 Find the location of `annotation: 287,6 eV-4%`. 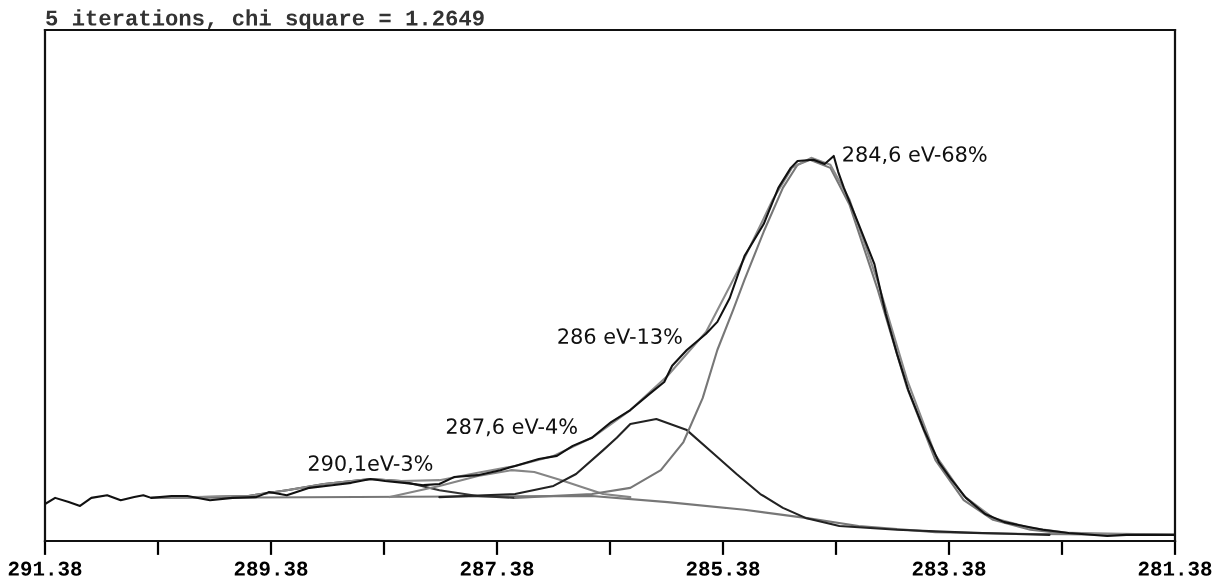

annotation: 287,6 eV-4% is located at coordinates (511, 427).